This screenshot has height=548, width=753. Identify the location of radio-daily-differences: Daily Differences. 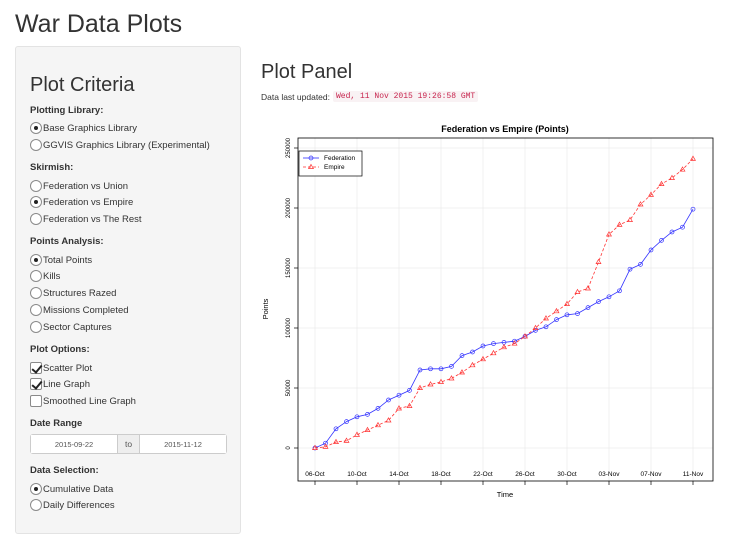
(72, 505).